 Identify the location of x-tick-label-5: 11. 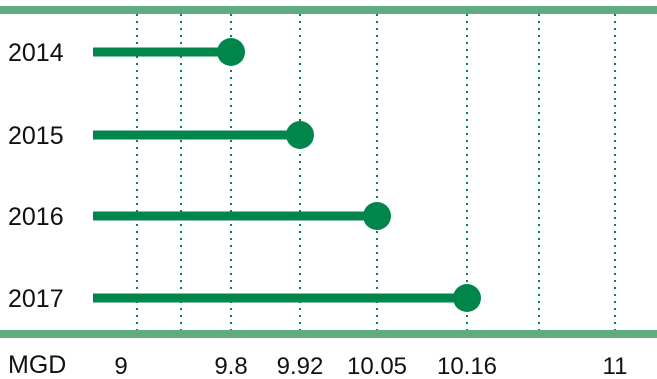
(615, 366).